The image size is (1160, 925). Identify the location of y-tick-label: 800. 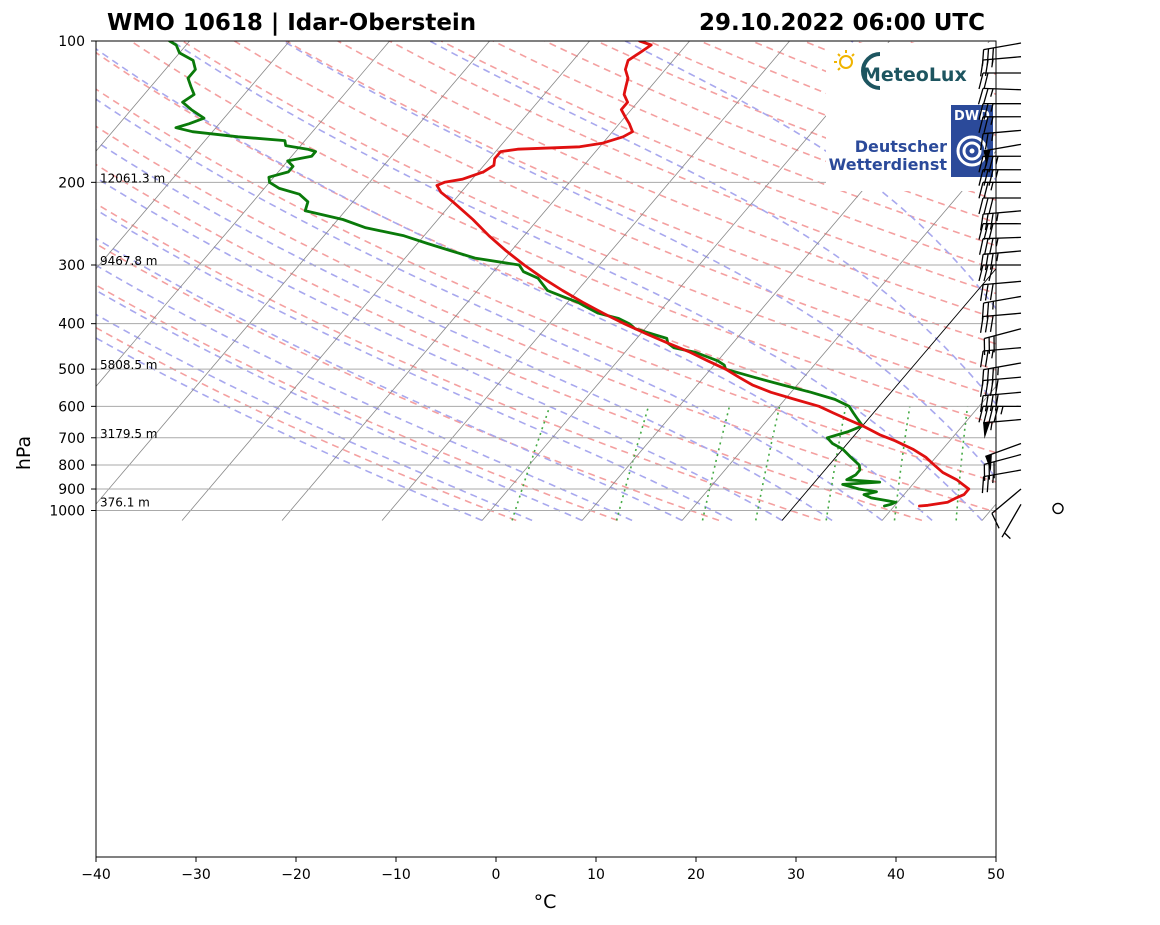
(71, 466).